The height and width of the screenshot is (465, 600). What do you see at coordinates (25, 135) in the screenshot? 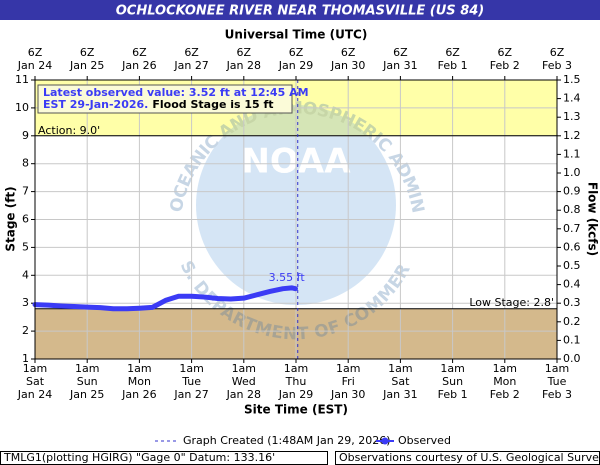
I see `y-tick-label: 9` at bounding box center [25, 135].